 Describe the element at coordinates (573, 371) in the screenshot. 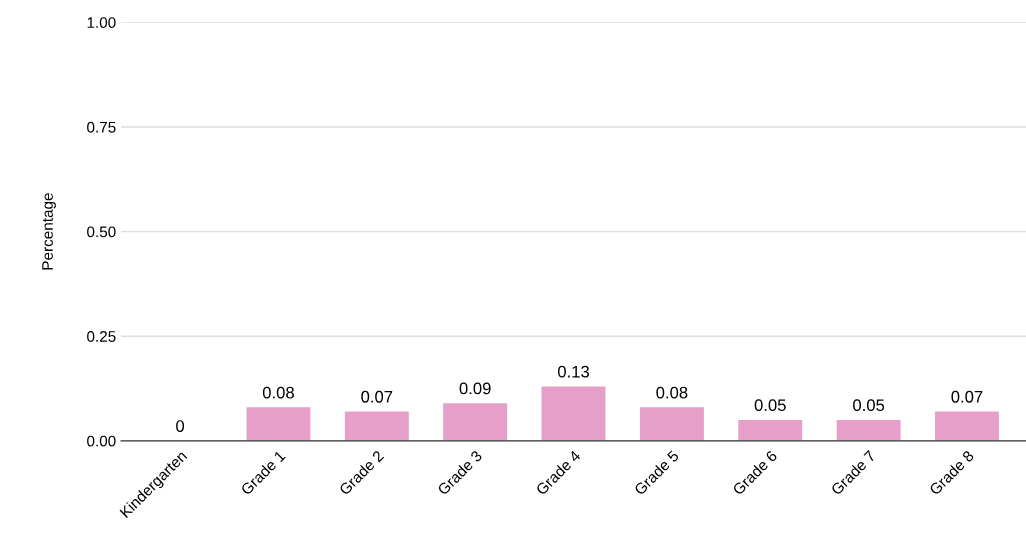

I see `data-label: 0.13` at that location.